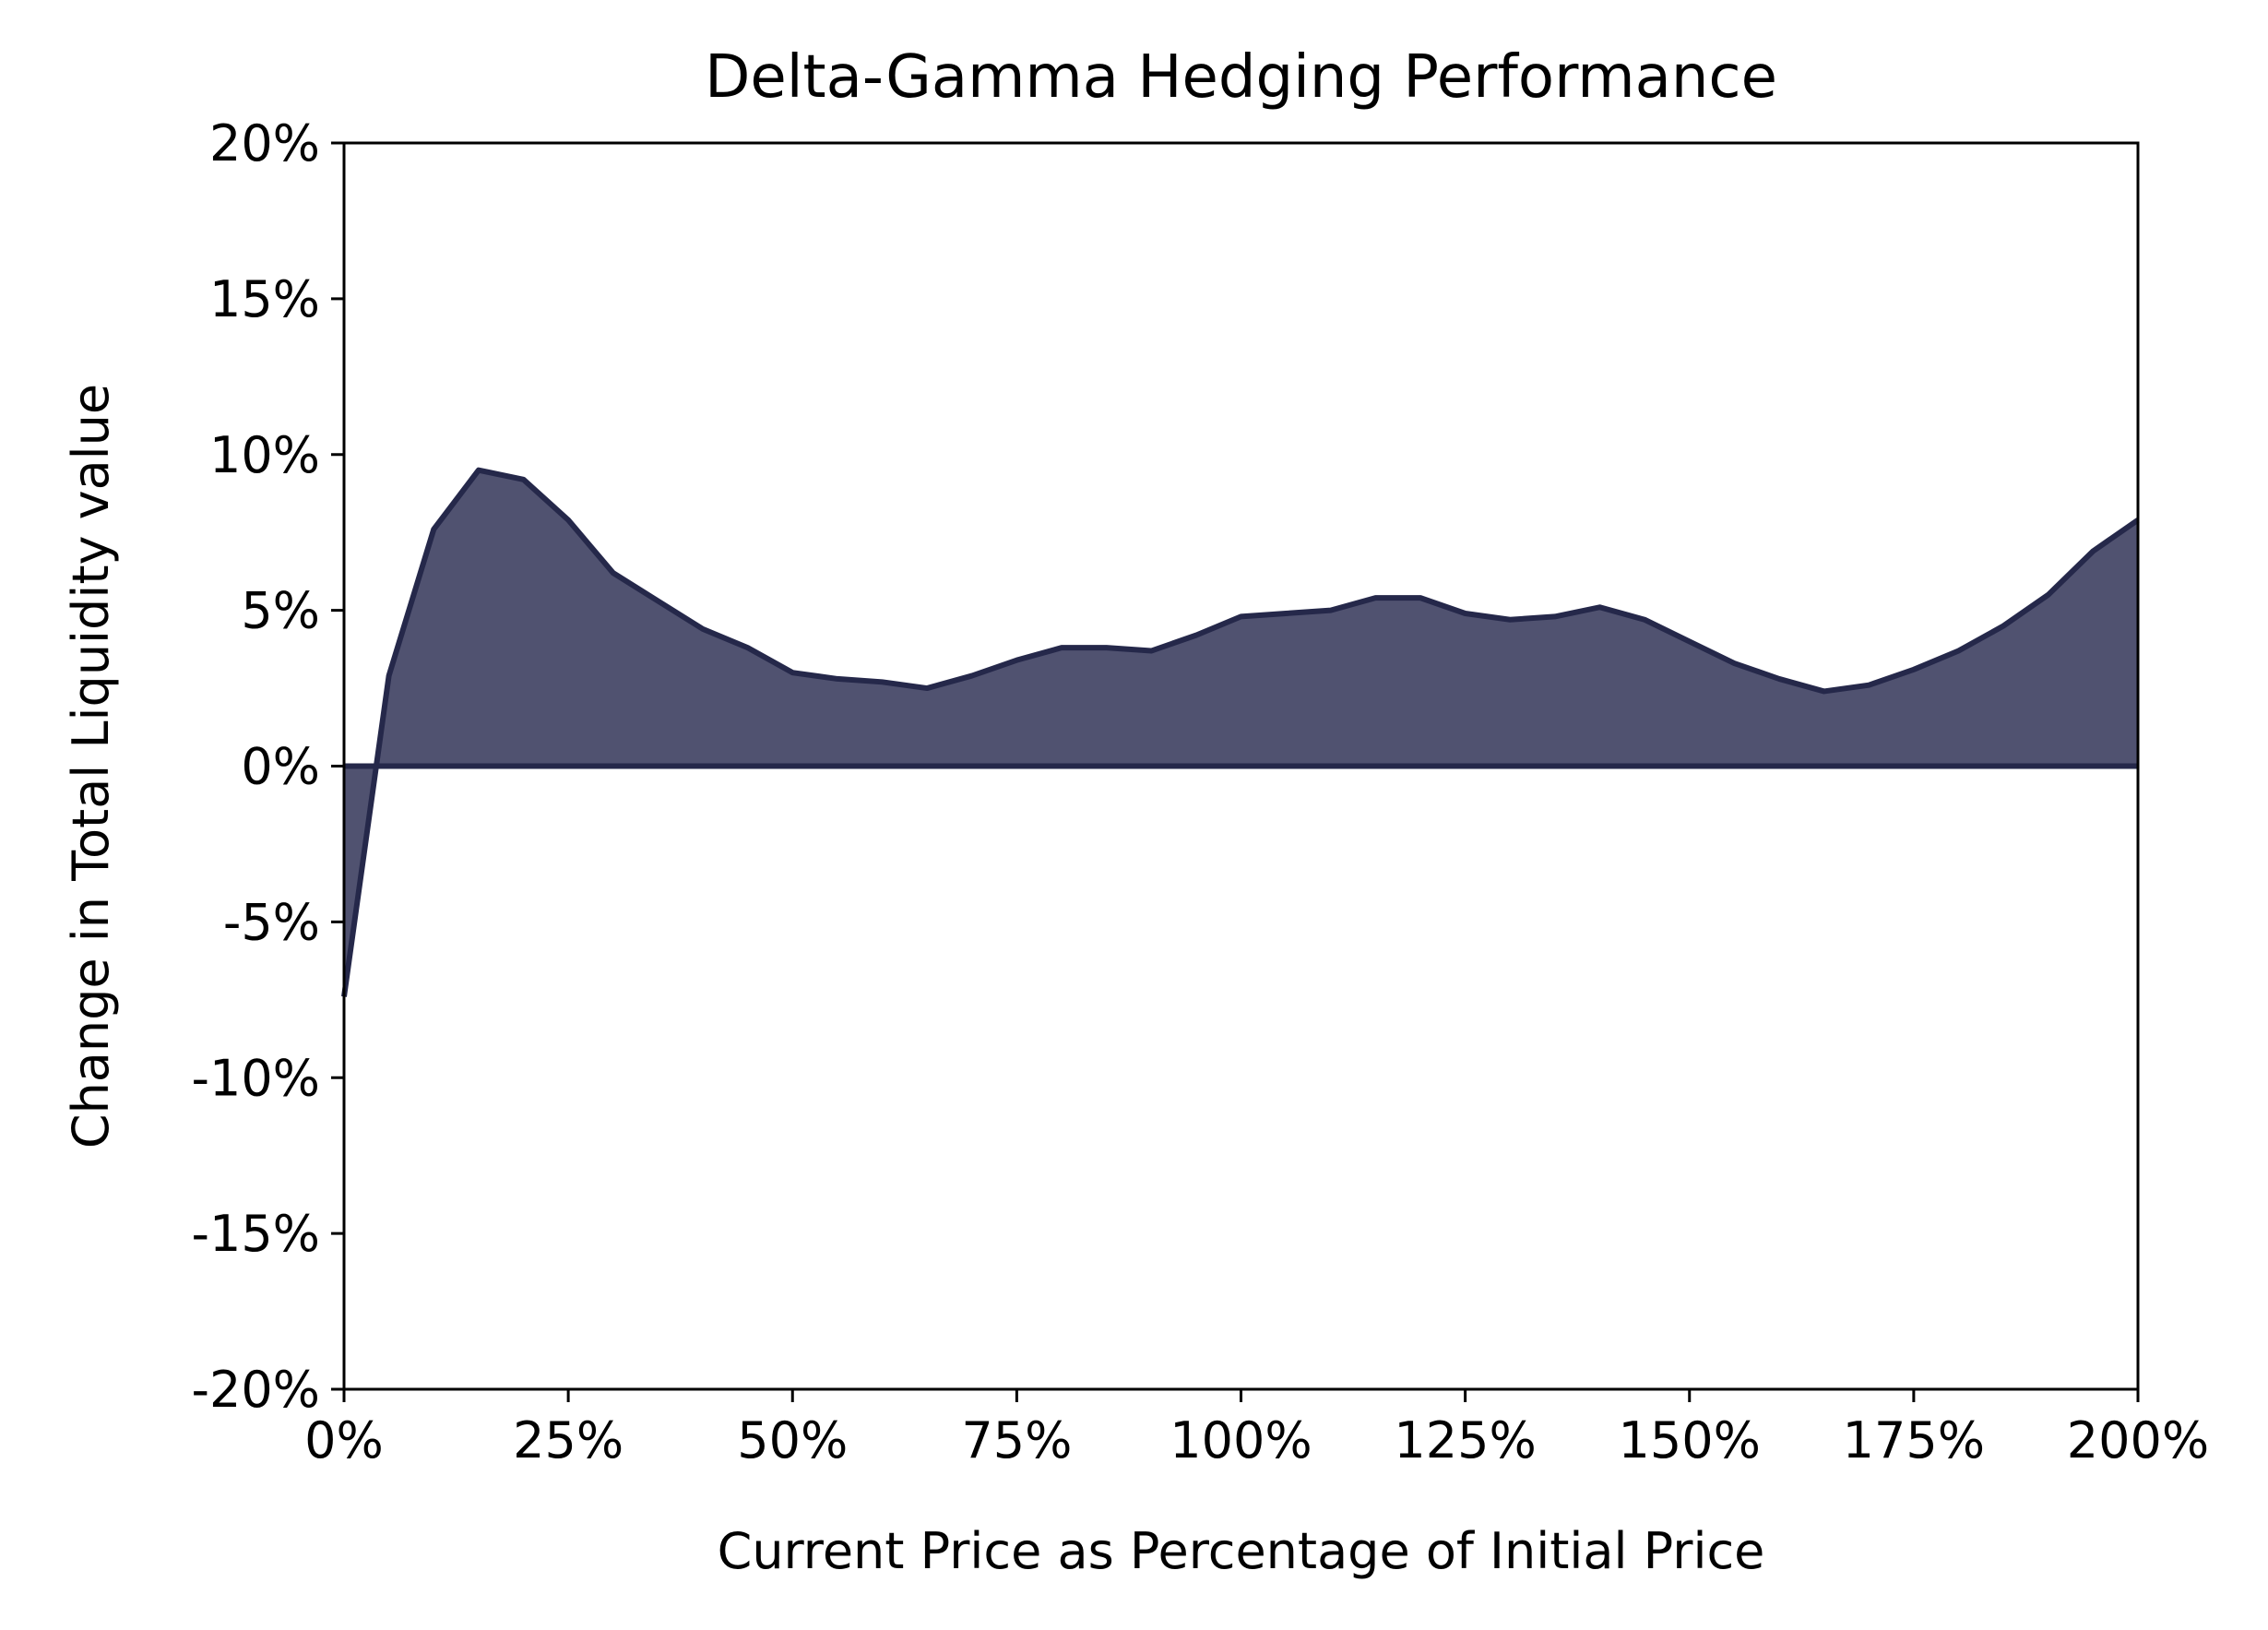 The image size is (2268, 1630). I want to click on y-tick-label: 5%, so click(280, 611).